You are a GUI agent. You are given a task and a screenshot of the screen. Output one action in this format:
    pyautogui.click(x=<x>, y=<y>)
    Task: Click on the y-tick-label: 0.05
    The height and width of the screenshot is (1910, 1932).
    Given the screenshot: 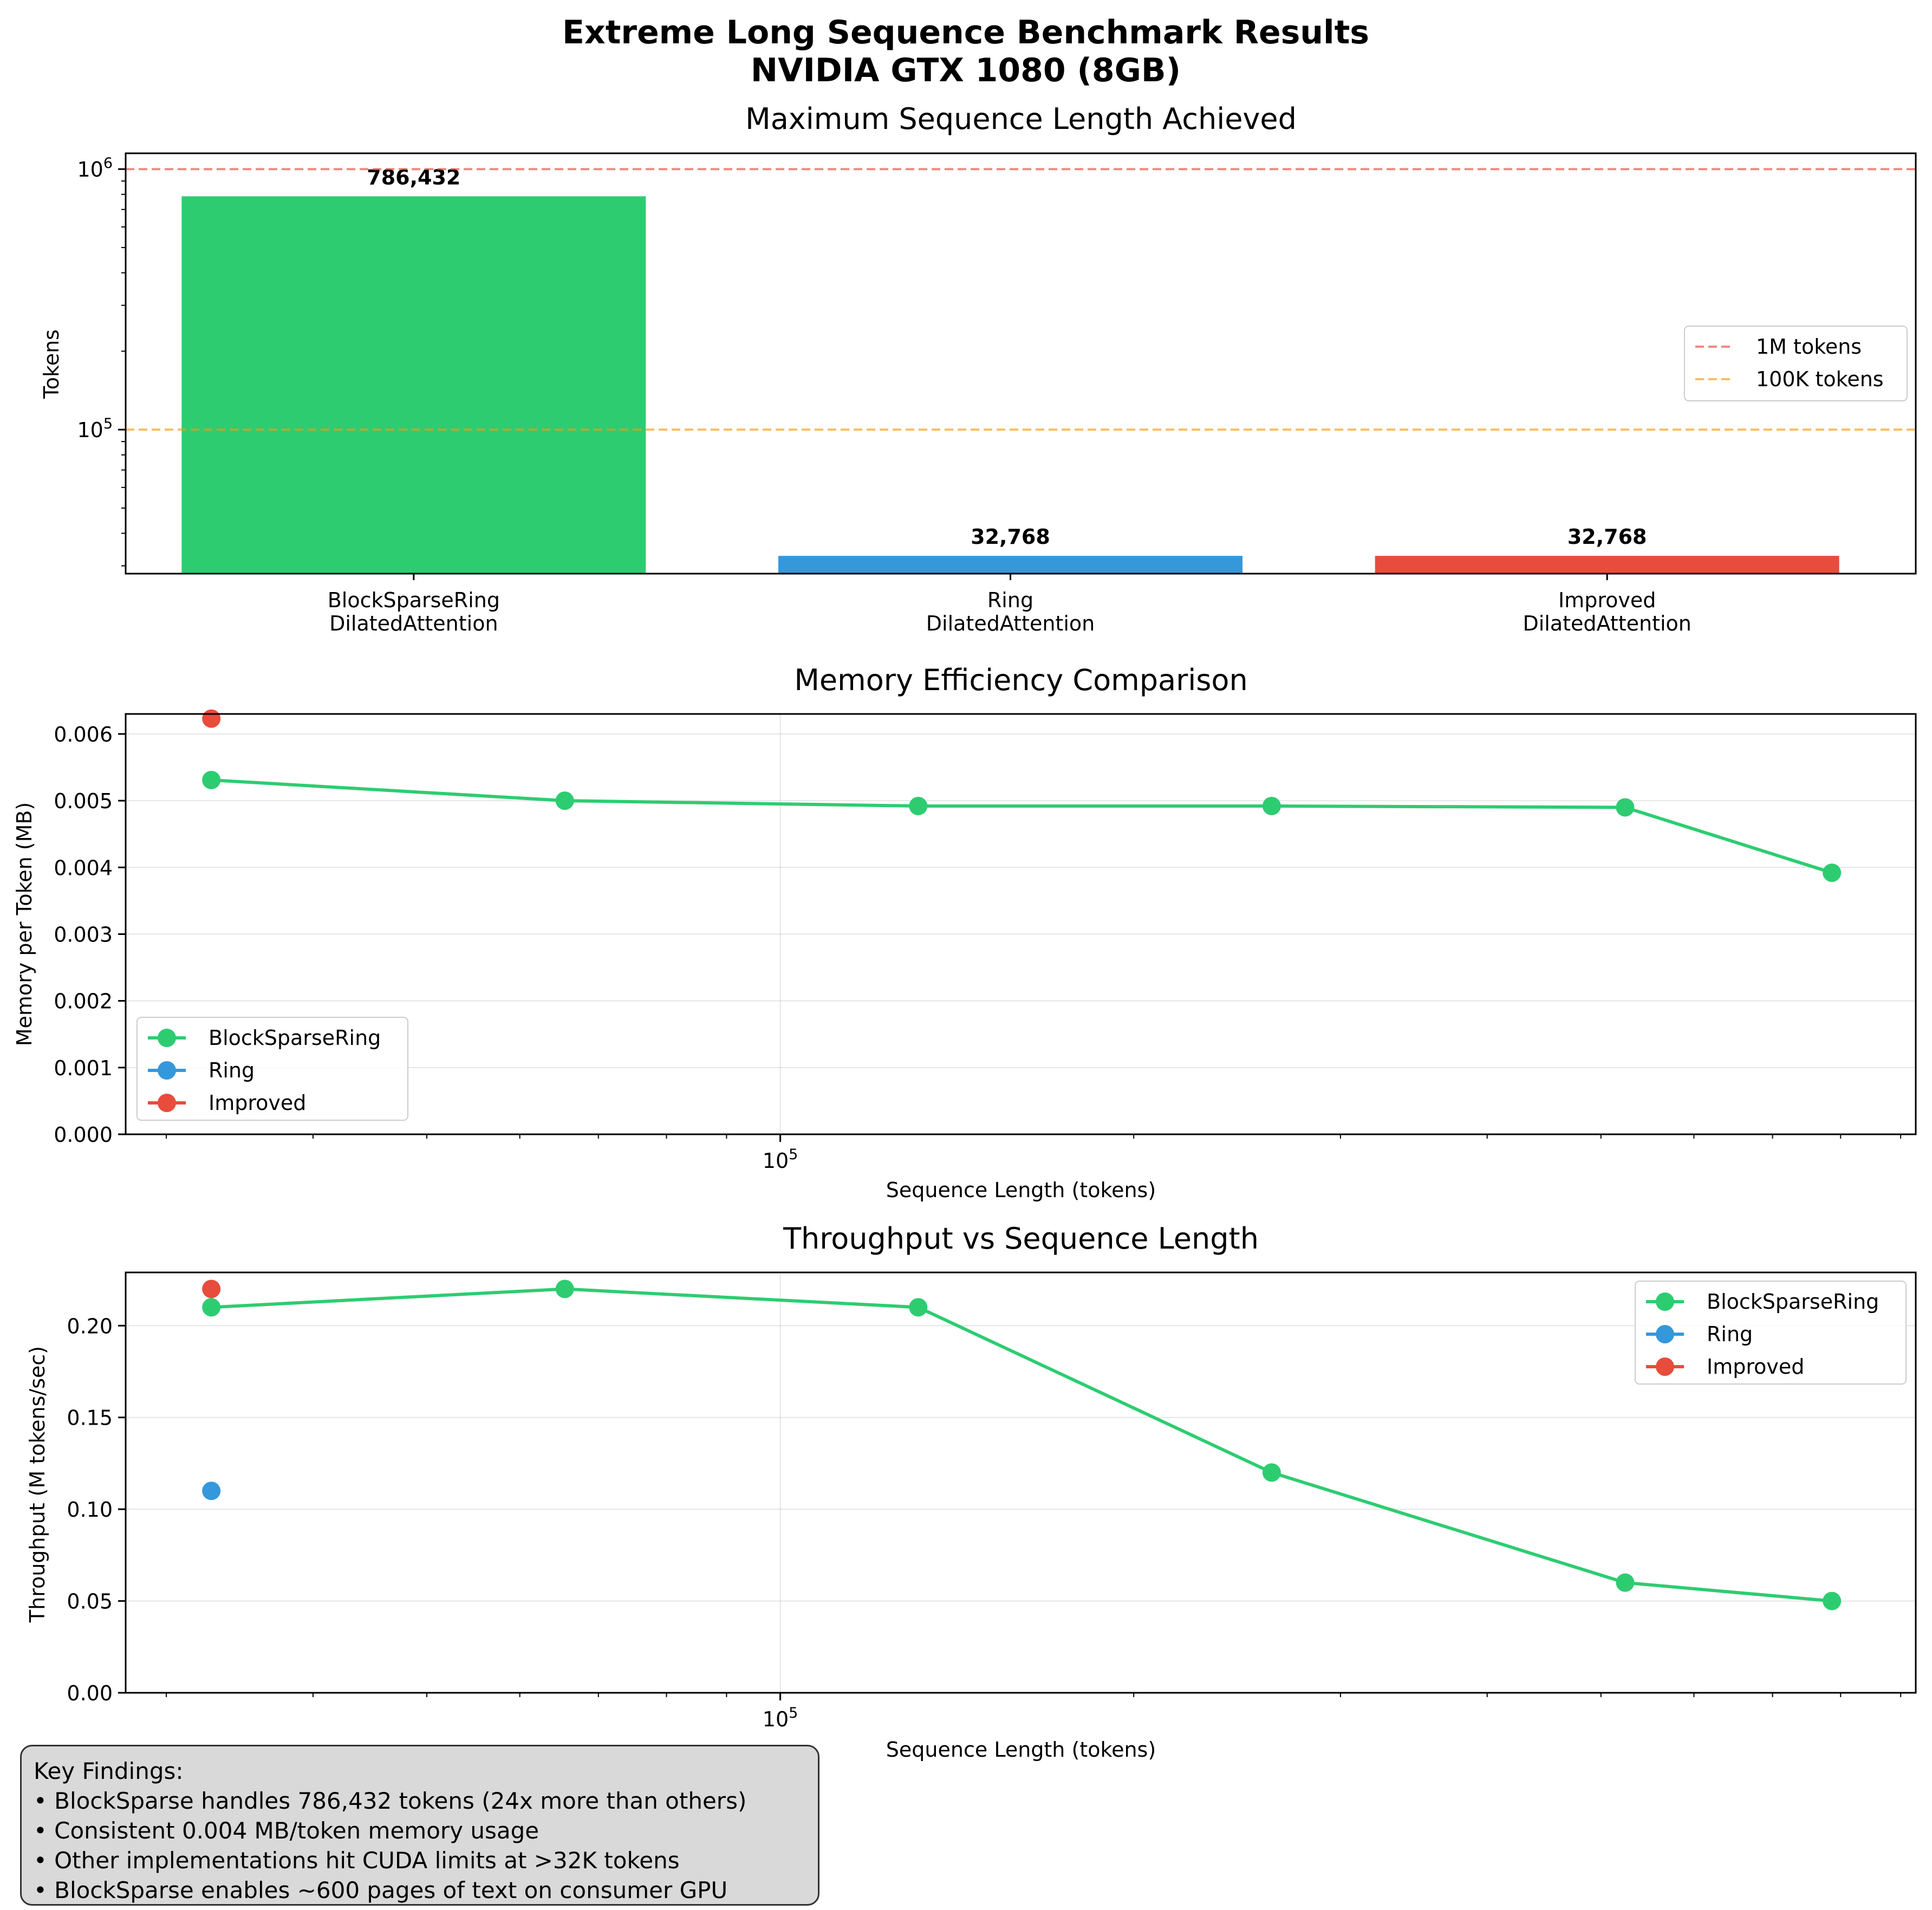 What is the action you would take?
    pyautogui.click(x=90, y=1602)
    